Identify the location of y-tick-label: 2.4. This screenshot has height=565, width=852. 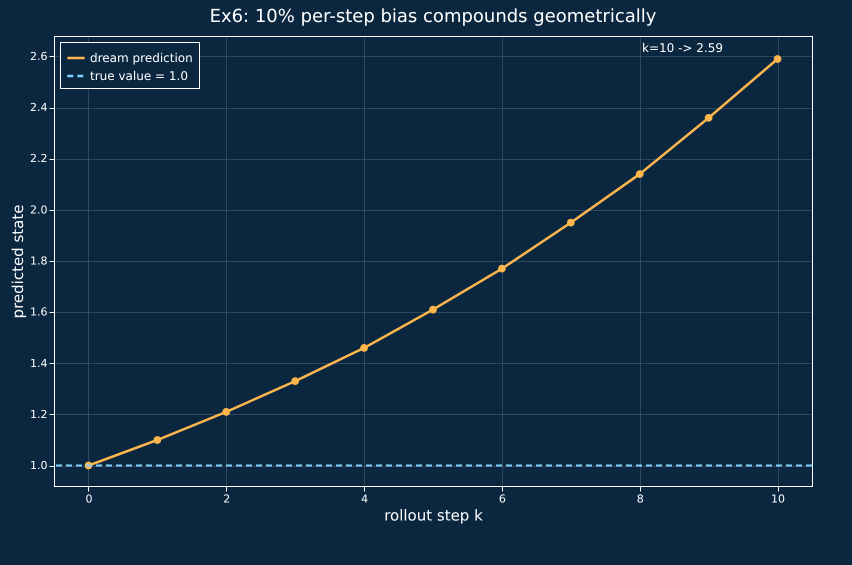
(39, 107).